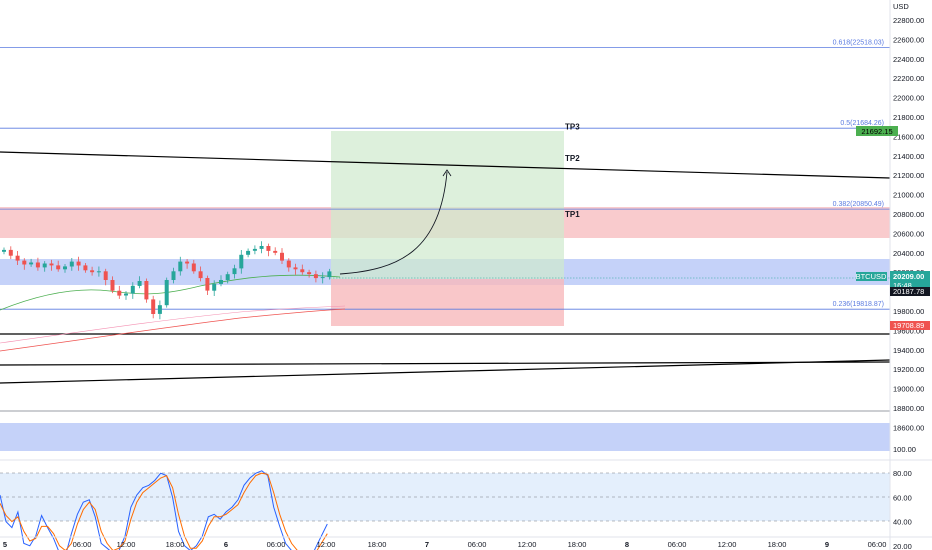 The width and height of the screenshot is (932, 550). I want to click on oscillator-k-line, so click(164, 510).